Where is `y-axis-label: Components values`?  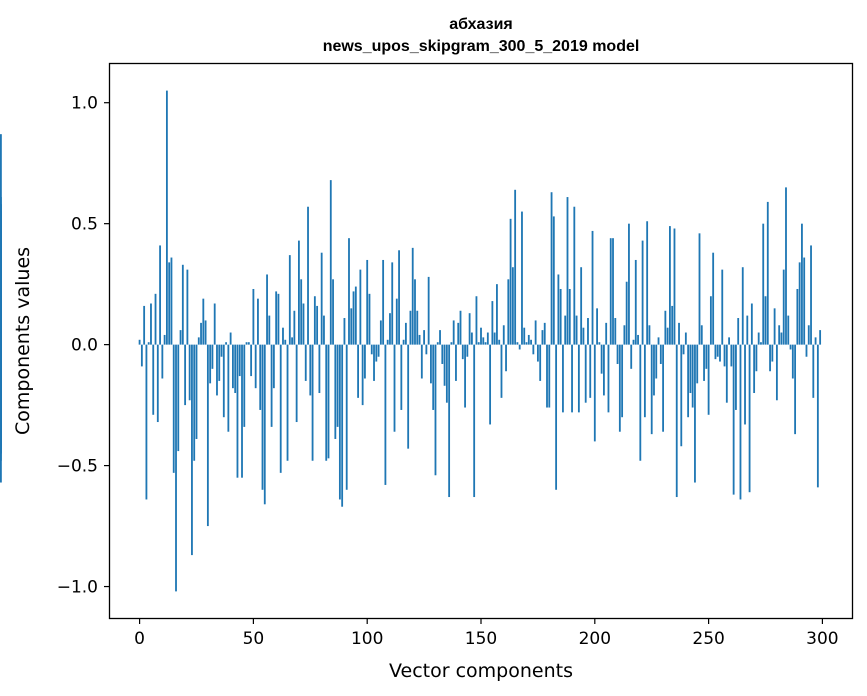 y-axis-label: Components values is located at coordinates (23, 341).